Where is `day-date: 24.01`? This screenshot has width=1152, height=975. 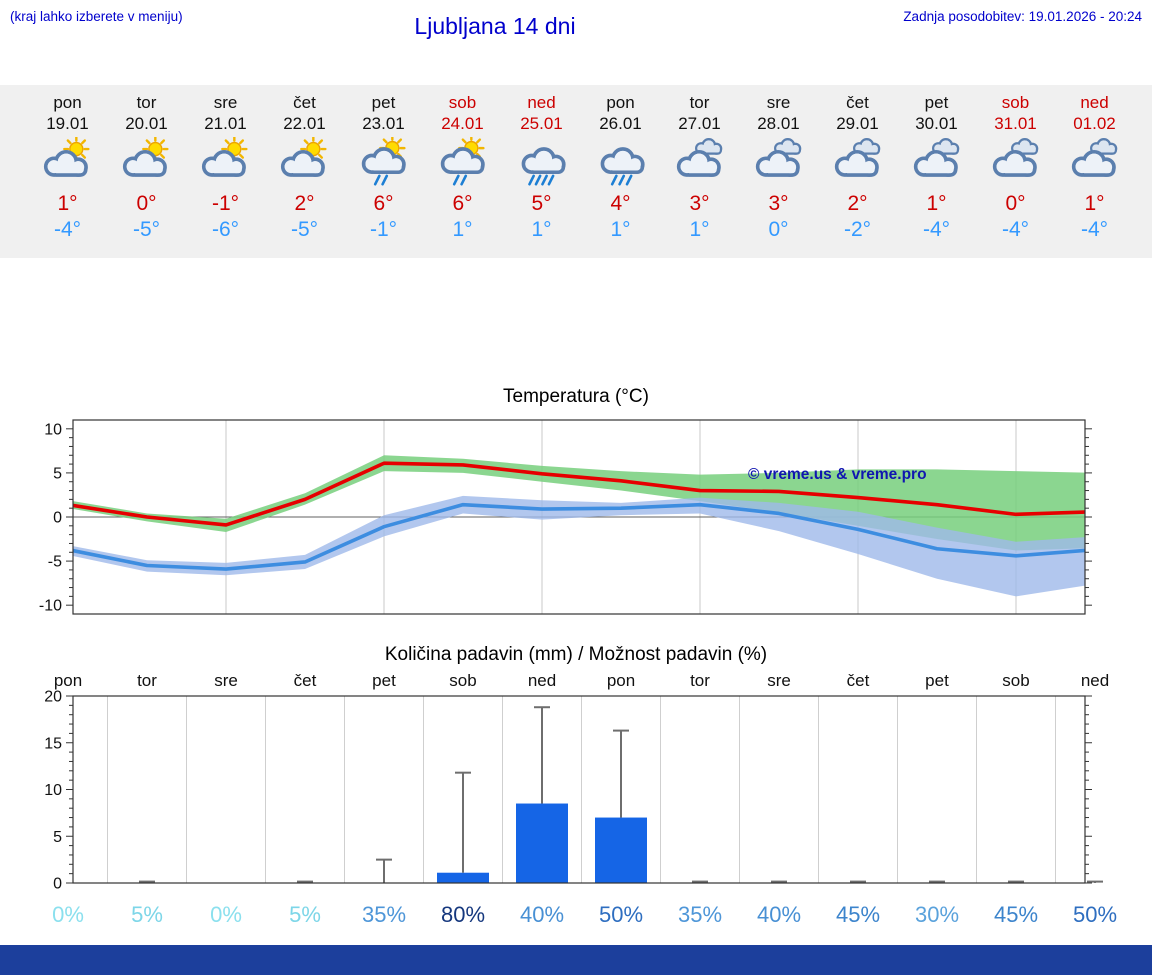 day-date: 24.01 is located at coordinates (462, 123).